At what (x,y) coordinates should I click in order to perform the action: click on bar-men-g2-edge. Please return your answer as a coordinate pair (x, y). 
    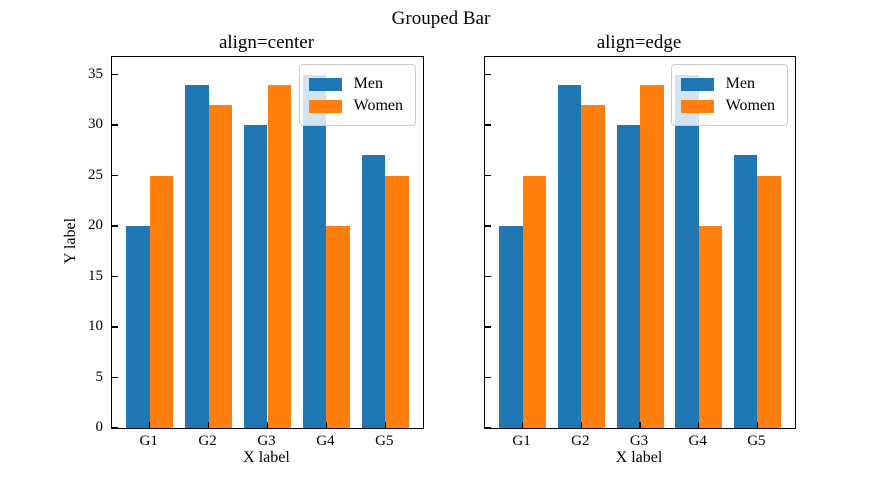
    Looking at the image, I should click on (569, 256).